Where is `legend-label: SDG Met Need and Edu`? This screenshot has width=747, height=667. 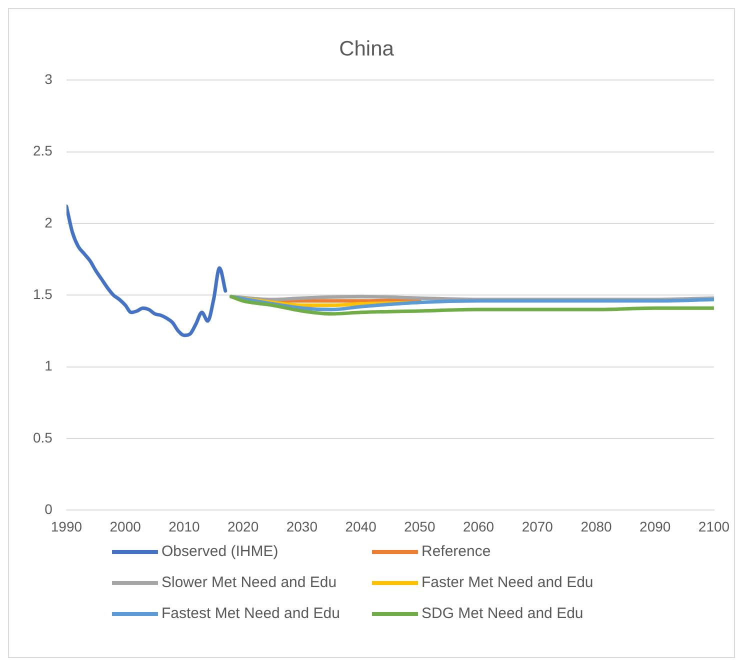 legend-label: SDG Met Need and Edu is located at coordinates (503, 613).